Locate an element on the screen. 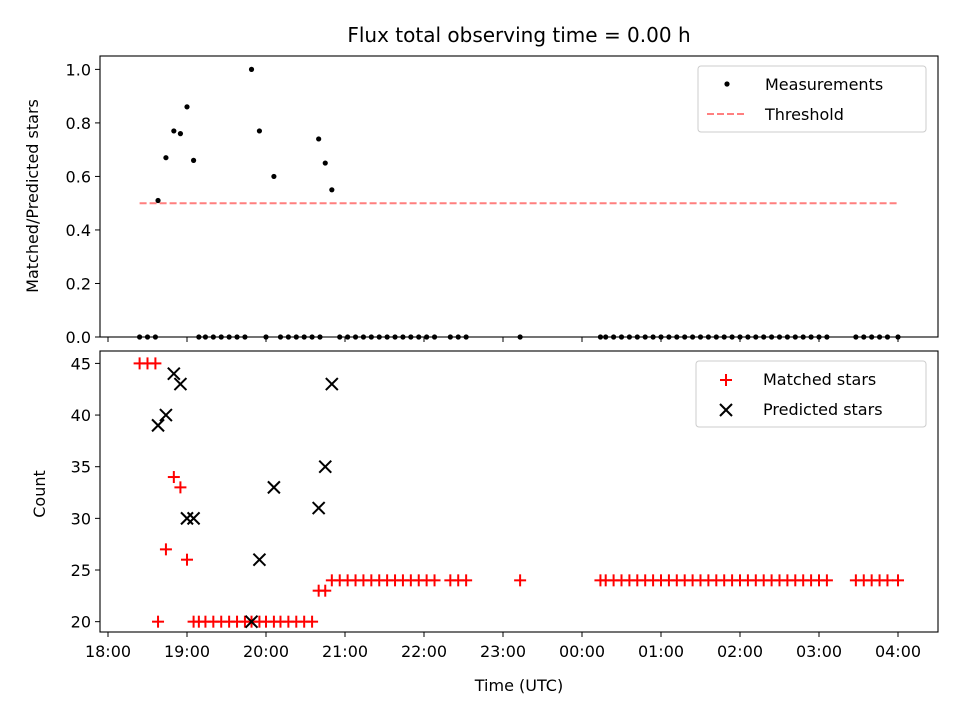  top-chart-title: Flux total observing time = 0.00 h is located at coordinates (518, 35).